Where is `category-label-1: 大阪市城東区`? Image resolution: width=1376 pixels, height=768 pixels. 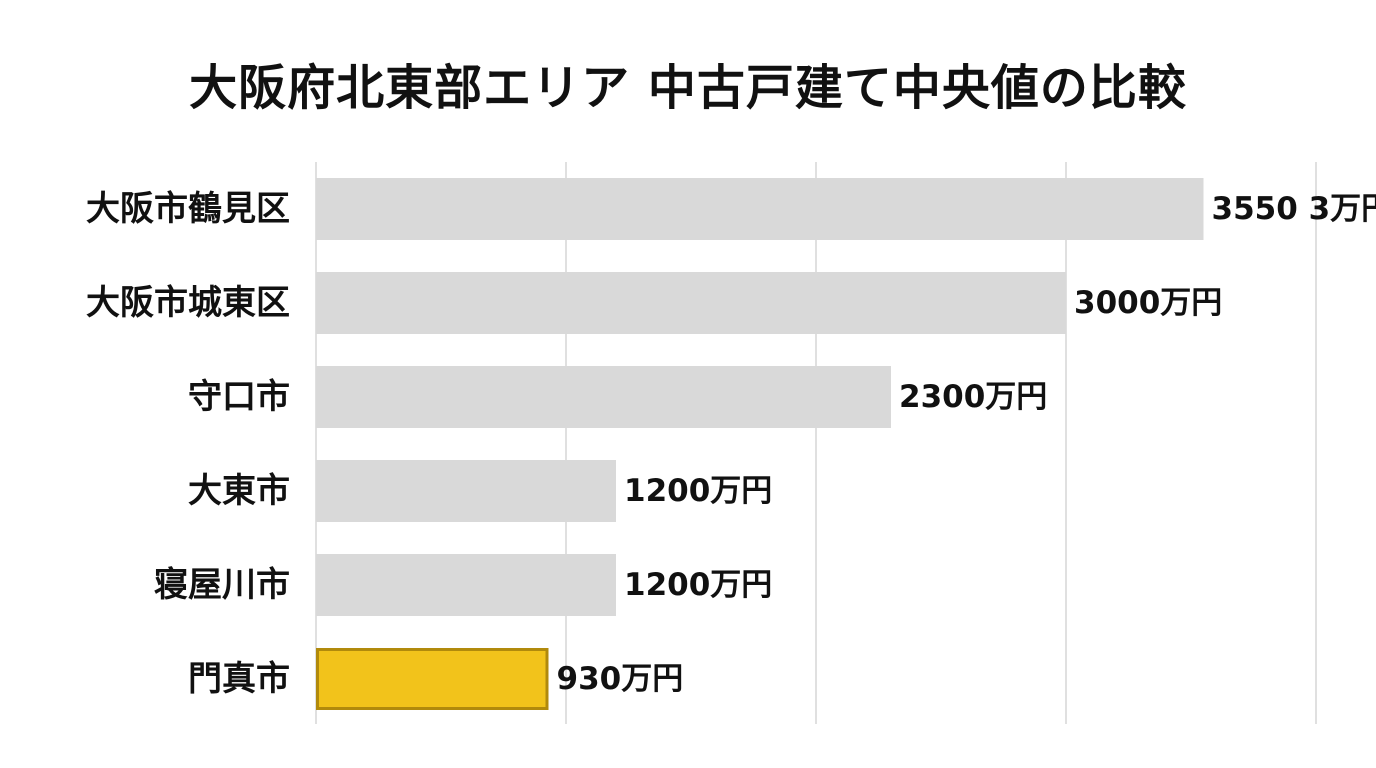
category-label-1: 大阪市城東区 is located at coordinates (188, 303).